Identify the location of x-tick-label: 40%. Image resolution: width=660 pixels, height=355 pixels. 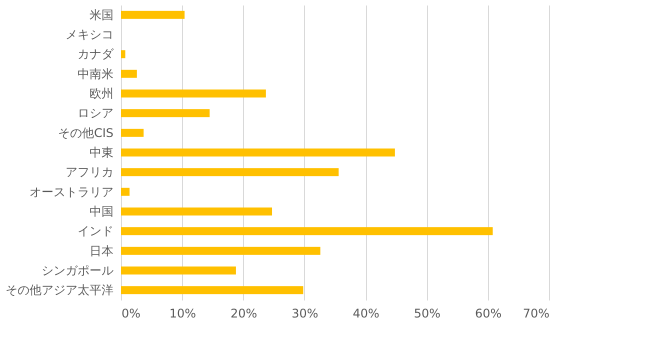
(366, 313).